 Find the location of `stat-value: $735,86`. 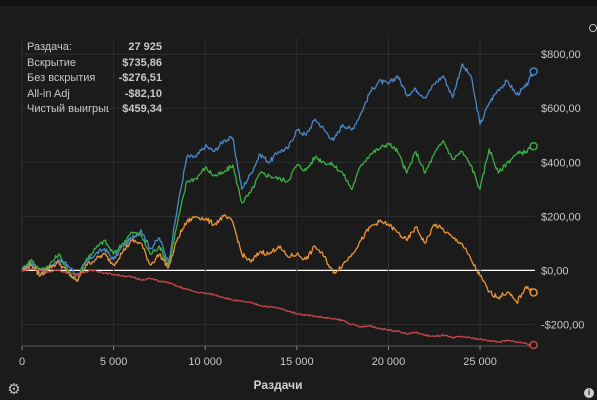

stat-value: $735,86 is located at coordinates (142, 62).